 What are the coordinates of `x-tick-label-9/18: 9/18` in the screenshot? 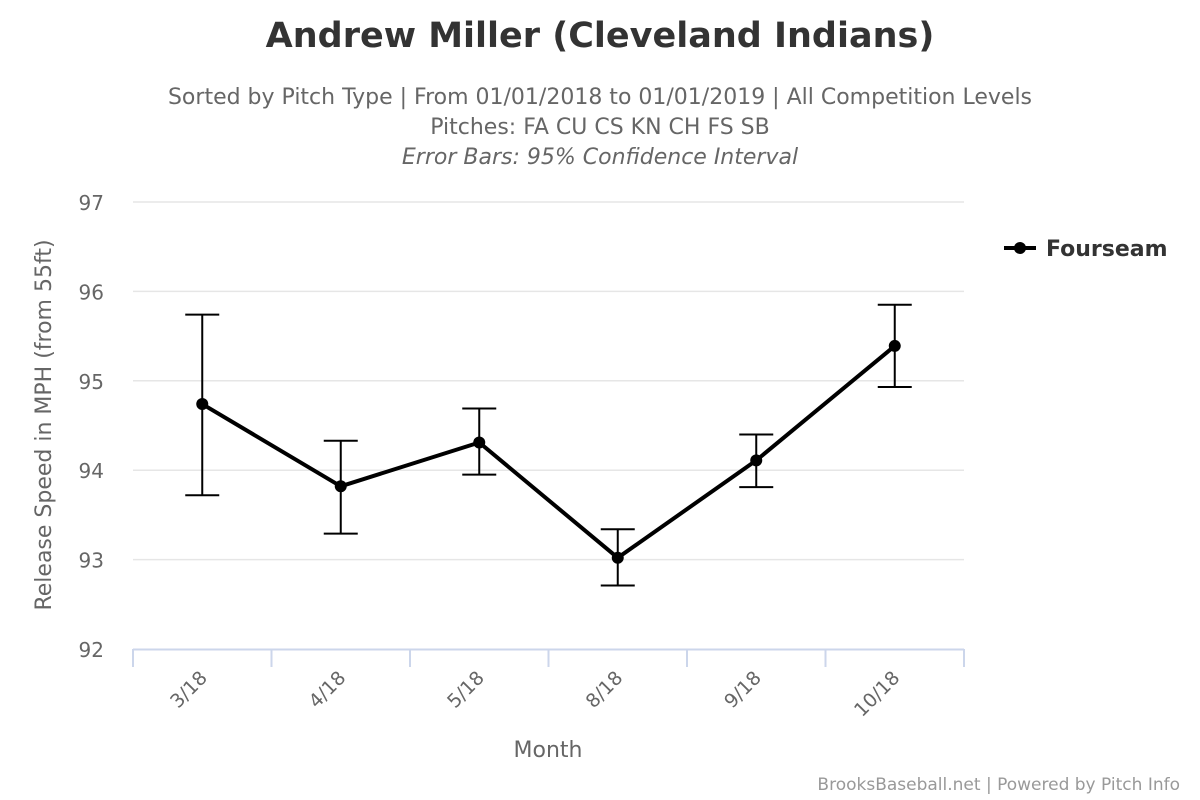 It's located at (743, 690).